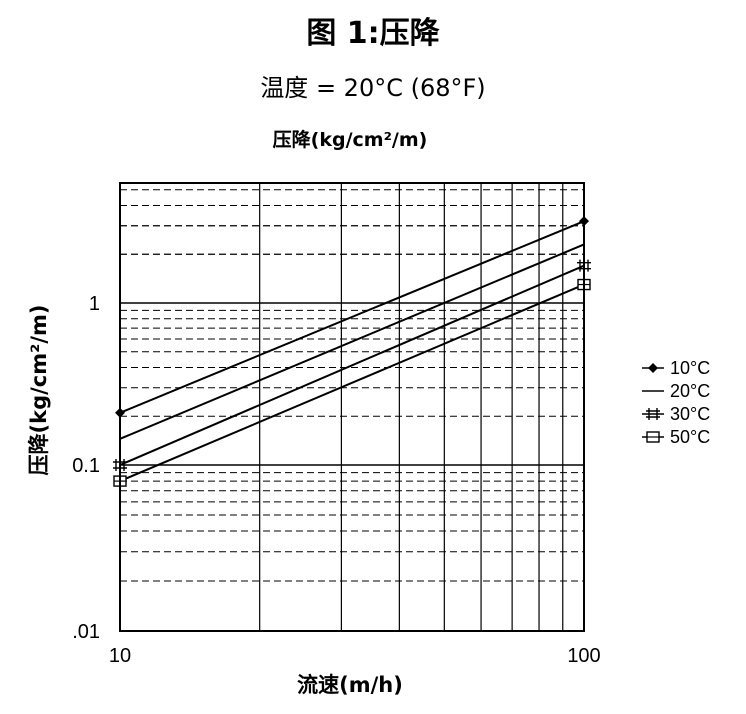 The width and height of the screenshot is (746, 714). I want to click on legend-label-2: 30°C, so click(690, 414).